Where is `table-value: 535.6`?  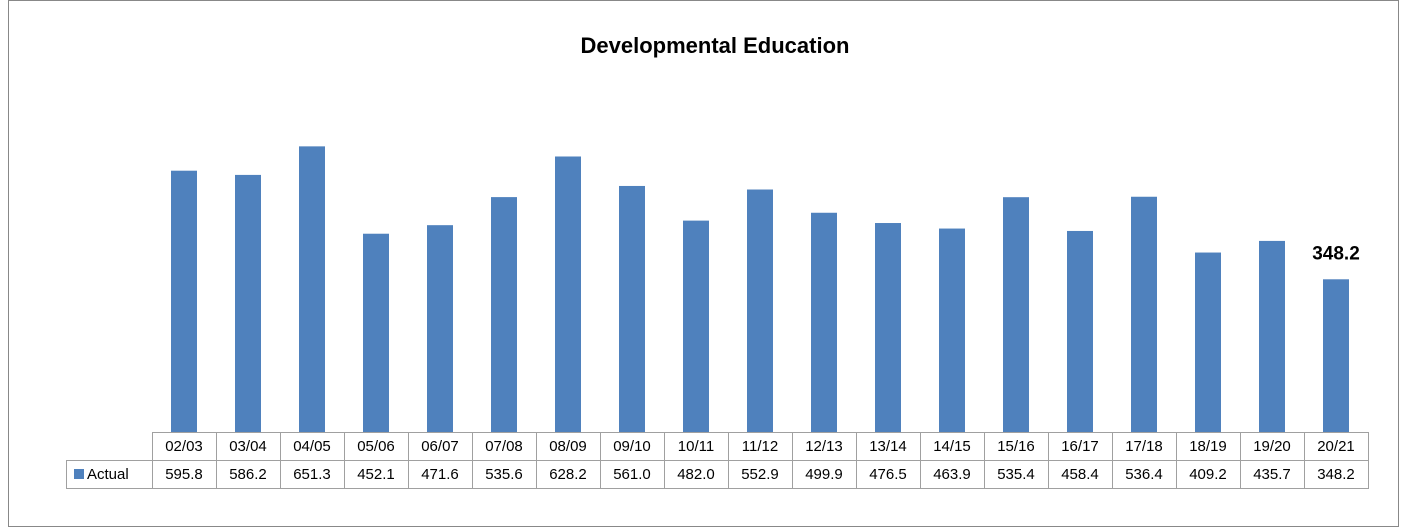 table-value: 535.6 is located at coordinates (504, 474).